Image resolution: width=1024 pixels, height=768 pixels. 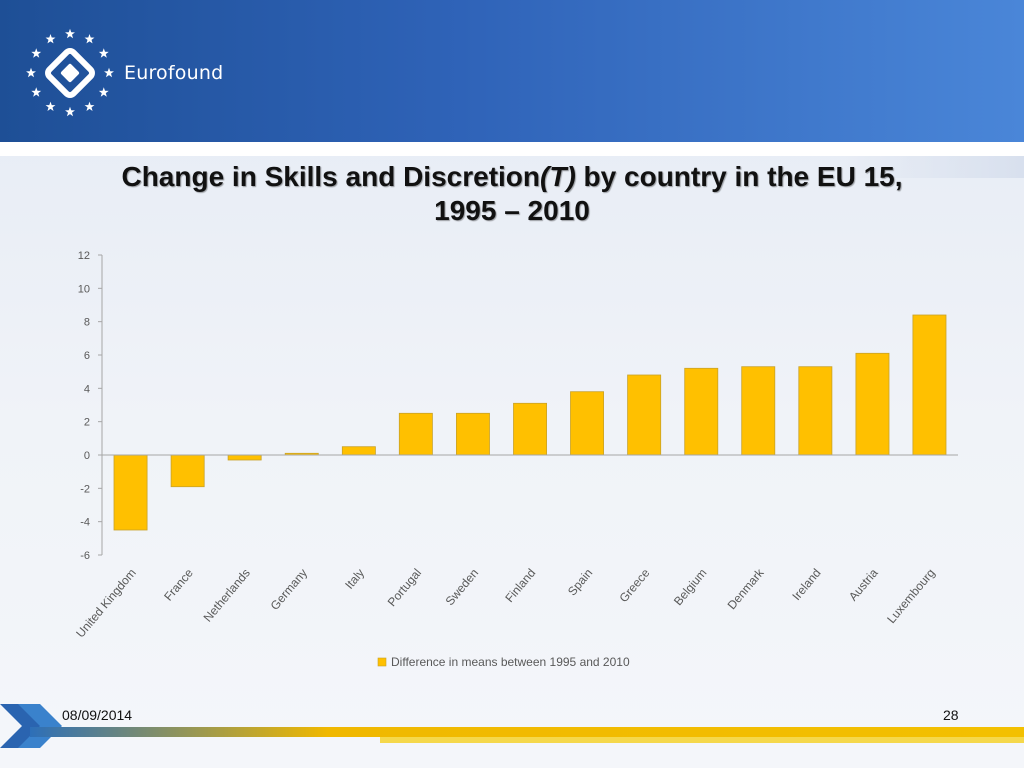 I want to click on header-divider, so click(x=512, y=149).